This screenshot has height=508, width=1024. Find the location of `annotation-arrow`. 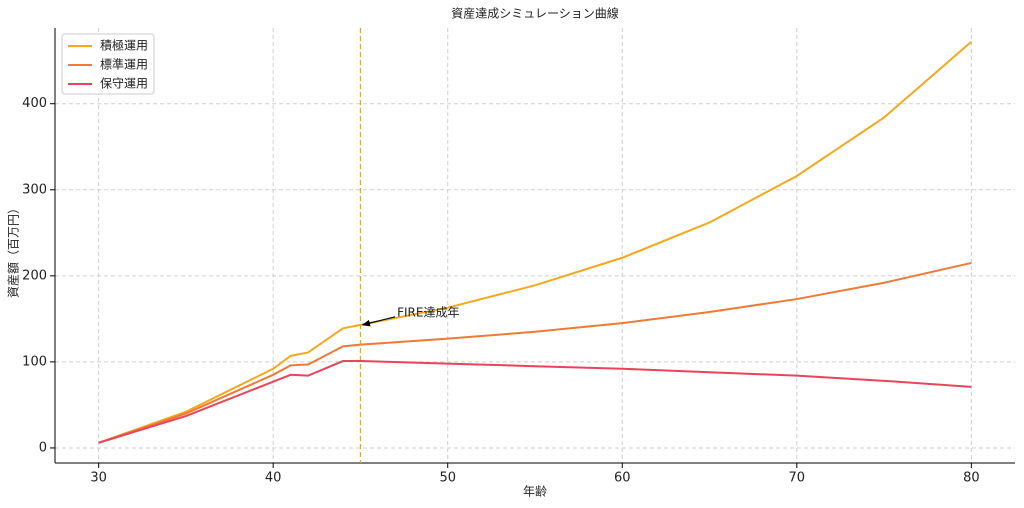

annotation-arrow is located at coordinates (378, 321).